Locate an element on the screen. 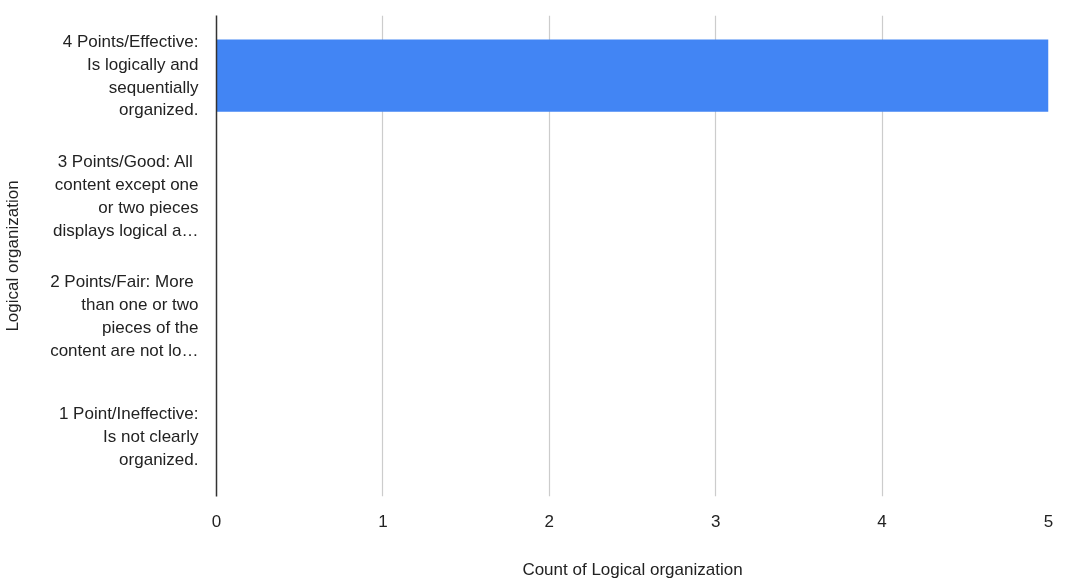  x-axis-title: Count of Logical organization is located at coordinates (632, 569).